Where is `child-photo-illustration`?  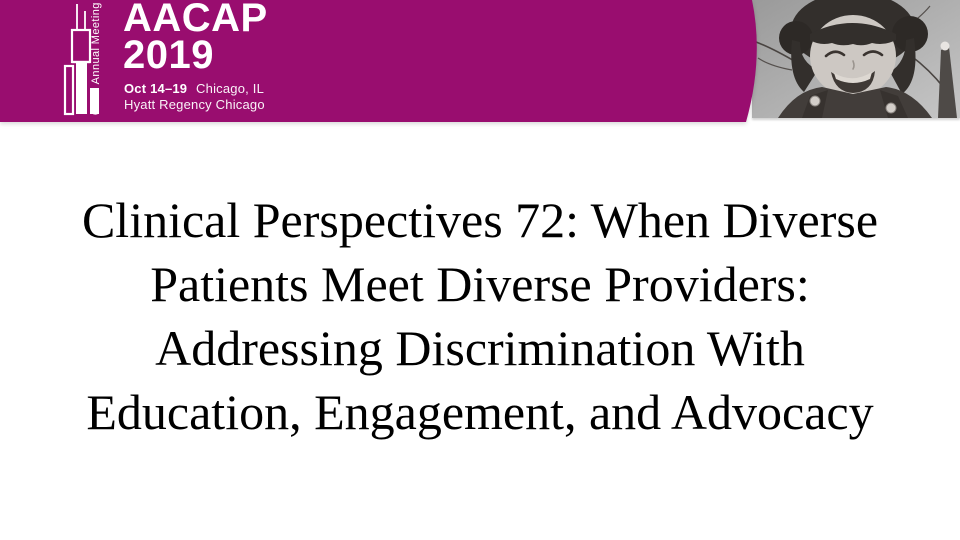 child-photo-illustration is located at coordinates (856, 59).